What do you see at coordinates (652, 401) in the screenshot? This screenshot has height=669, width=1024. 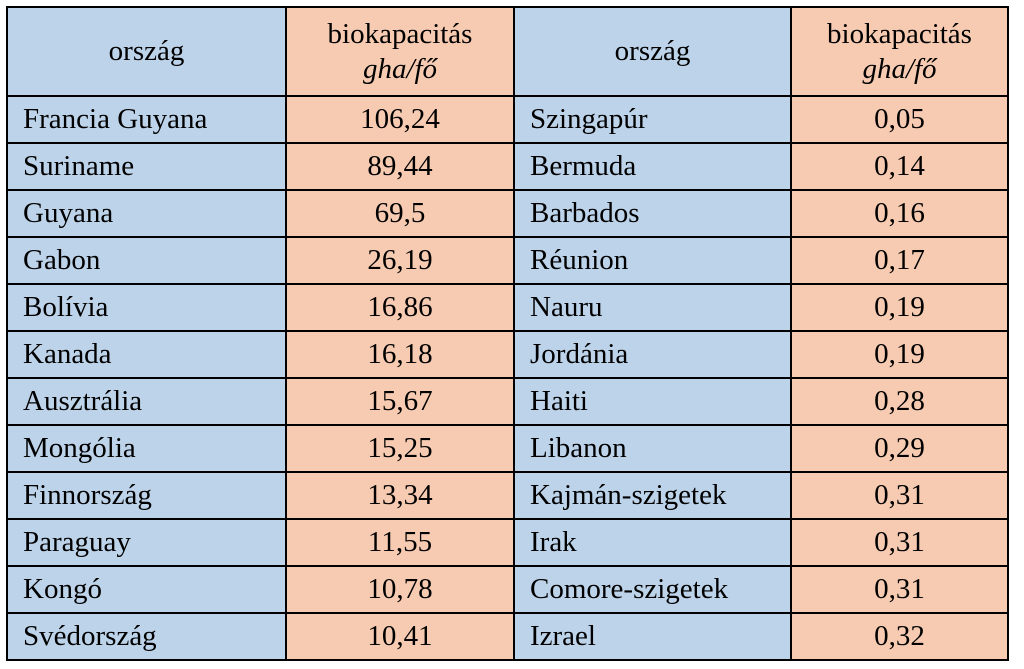 I see `cell-country-right: Haiti` at bounding box center [652, 401].